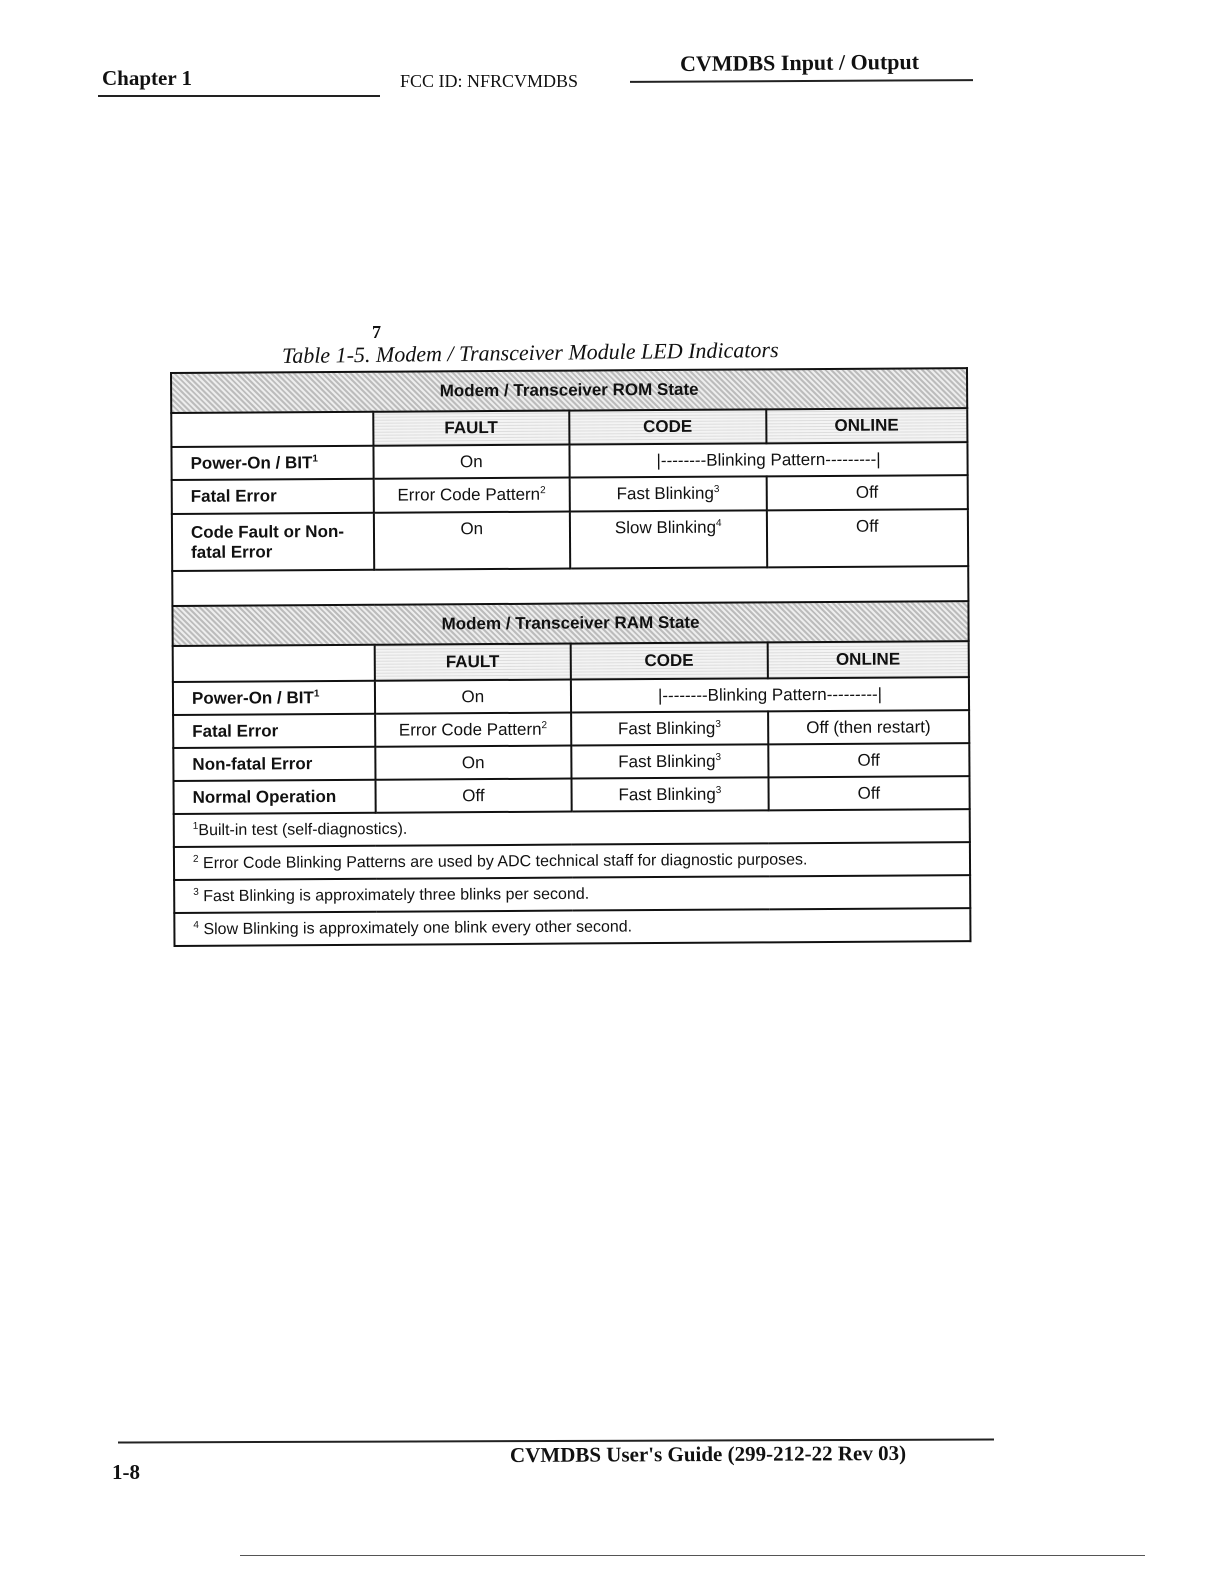 The width and height of the screenshot is (1224, 1584). Describe the element at coordinates (272, 541) in the screenshot. I see `row-label: Code Fault or Non-fatal Error` at that location.